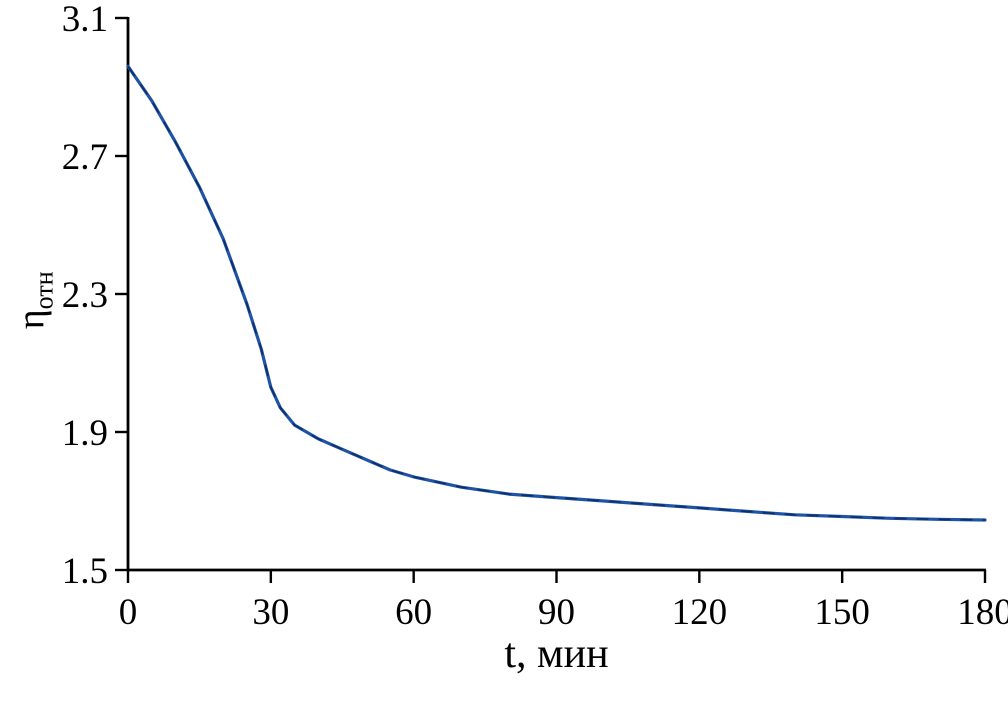  I want to click on y-tick-label: 3.1, so click(85, 20).